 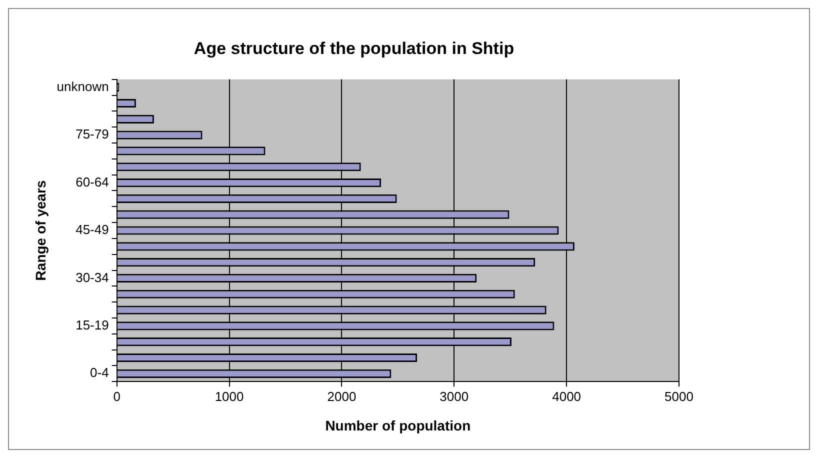 What do you see at coordinates (99, 372) in the screenshot?
I see `y-tick-label: 0-4` at bounding box center [99, 372].